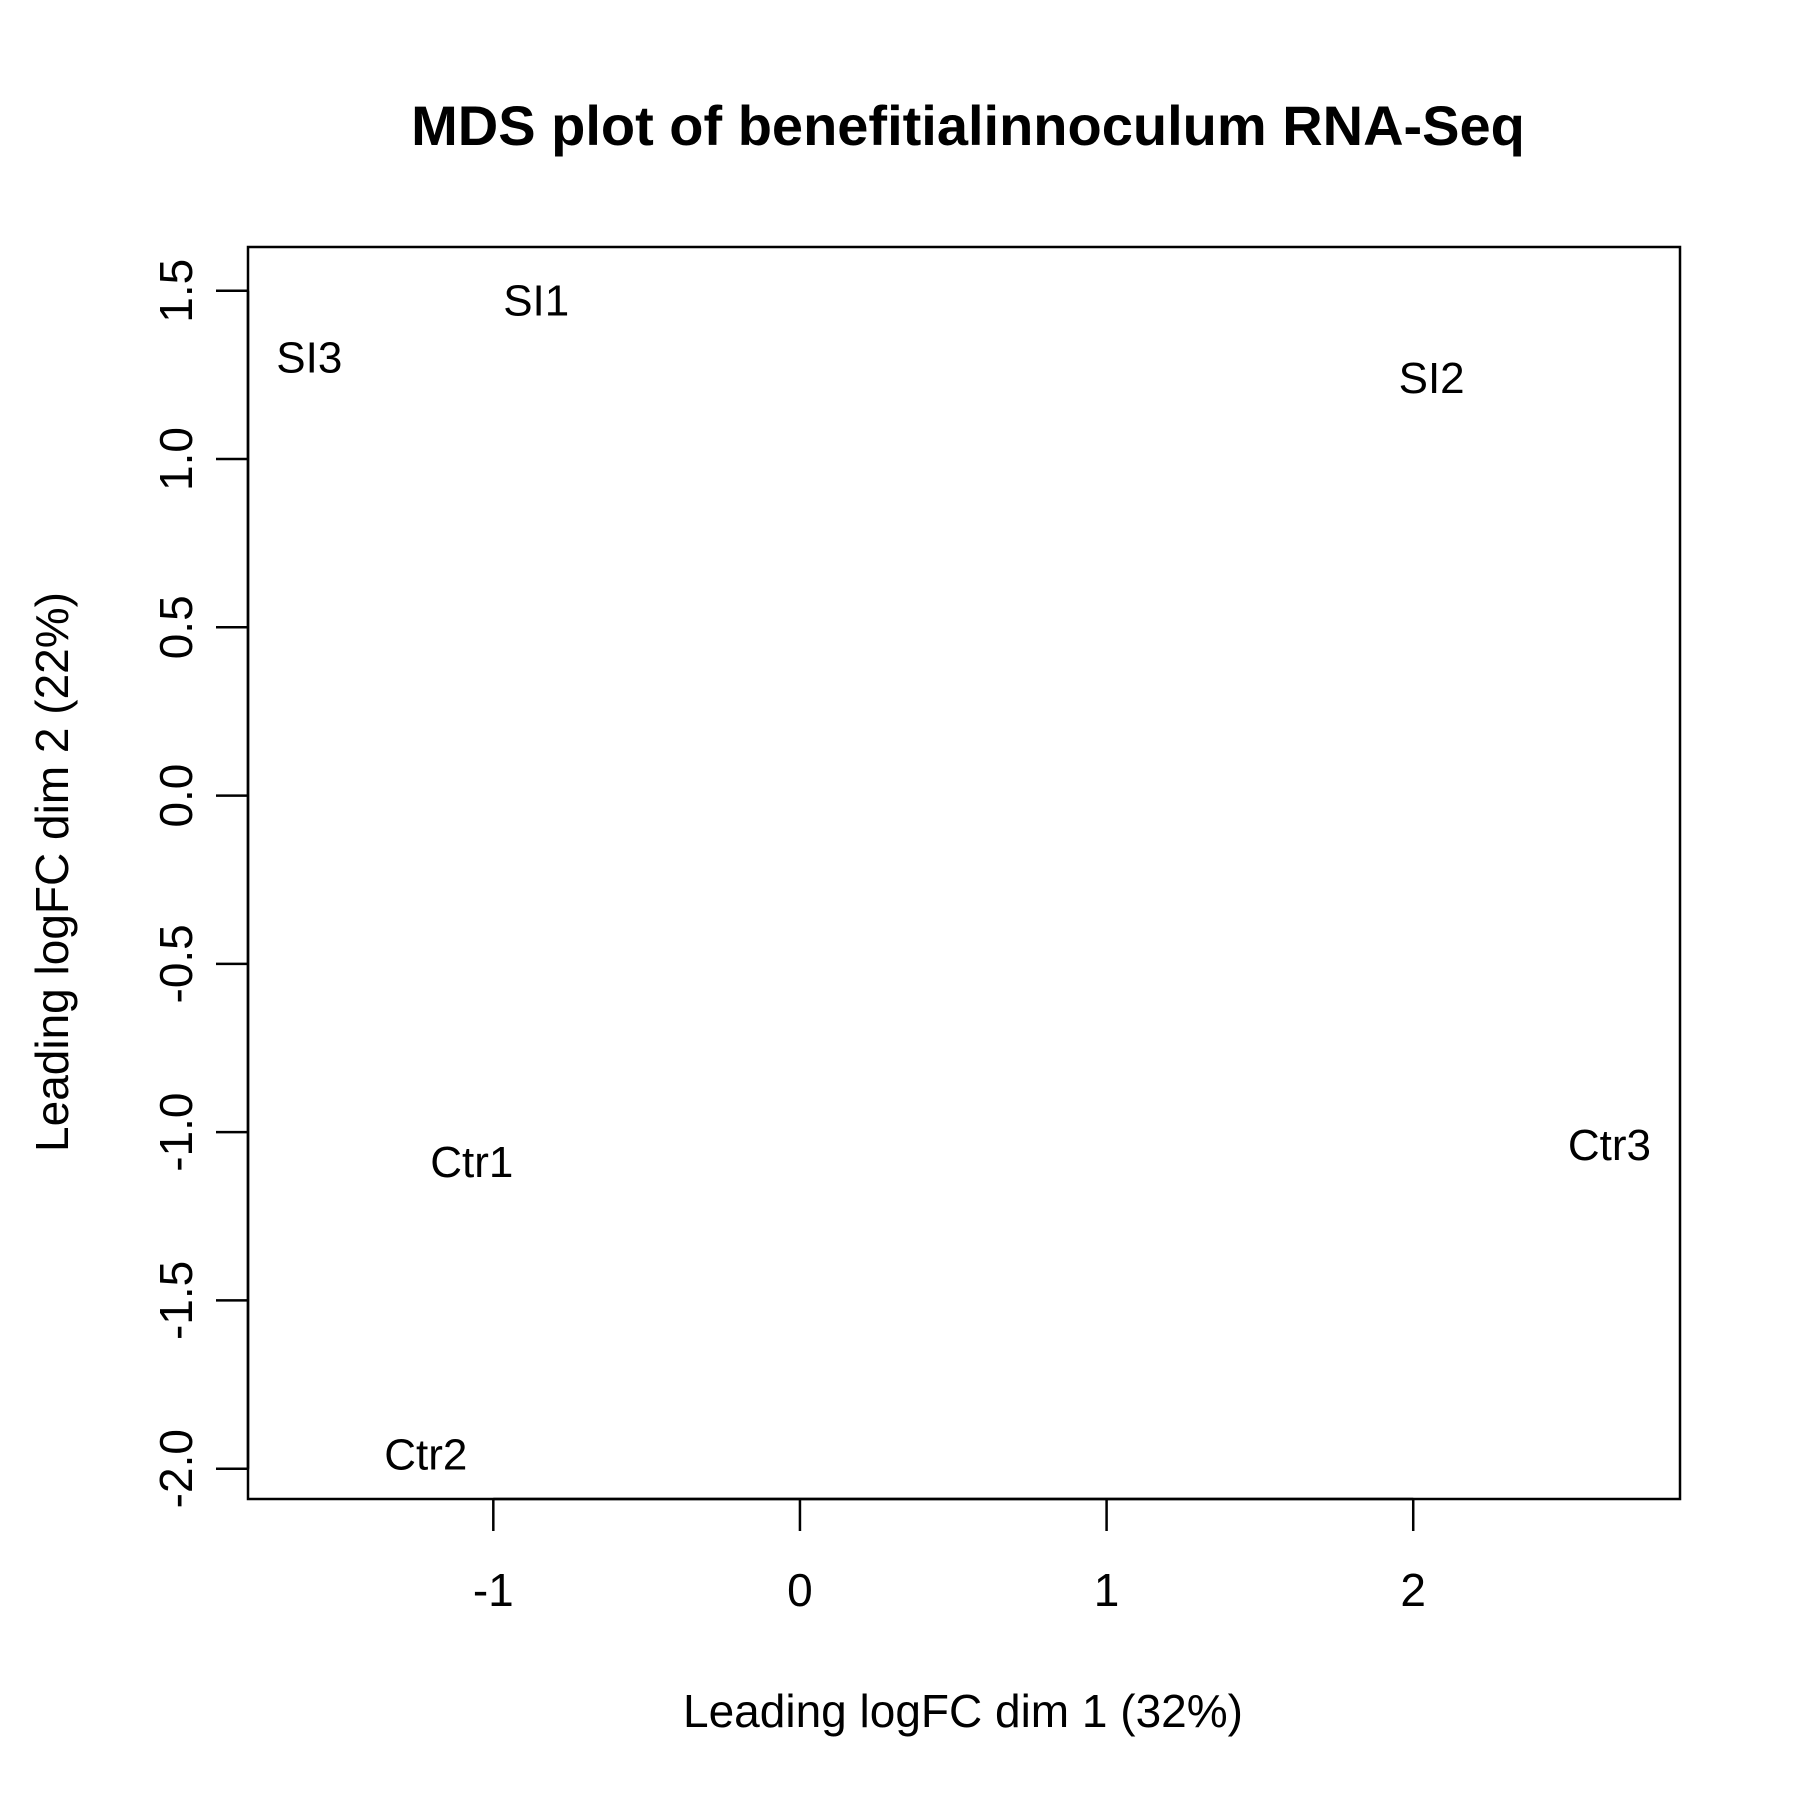 This screenshot has width=1800, height=1800. I want to click on y-tick-label: 0.5, so click(176, 627).